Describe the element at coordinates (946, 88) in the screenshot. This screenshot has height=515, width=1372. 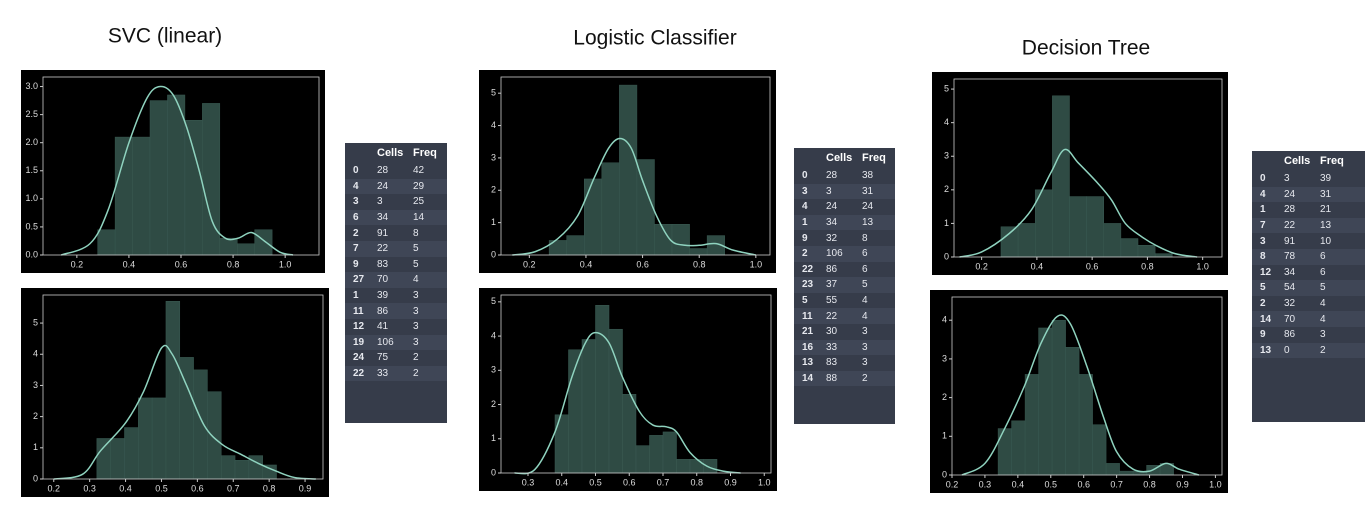
I see `y-tick-label: 5` at that location.